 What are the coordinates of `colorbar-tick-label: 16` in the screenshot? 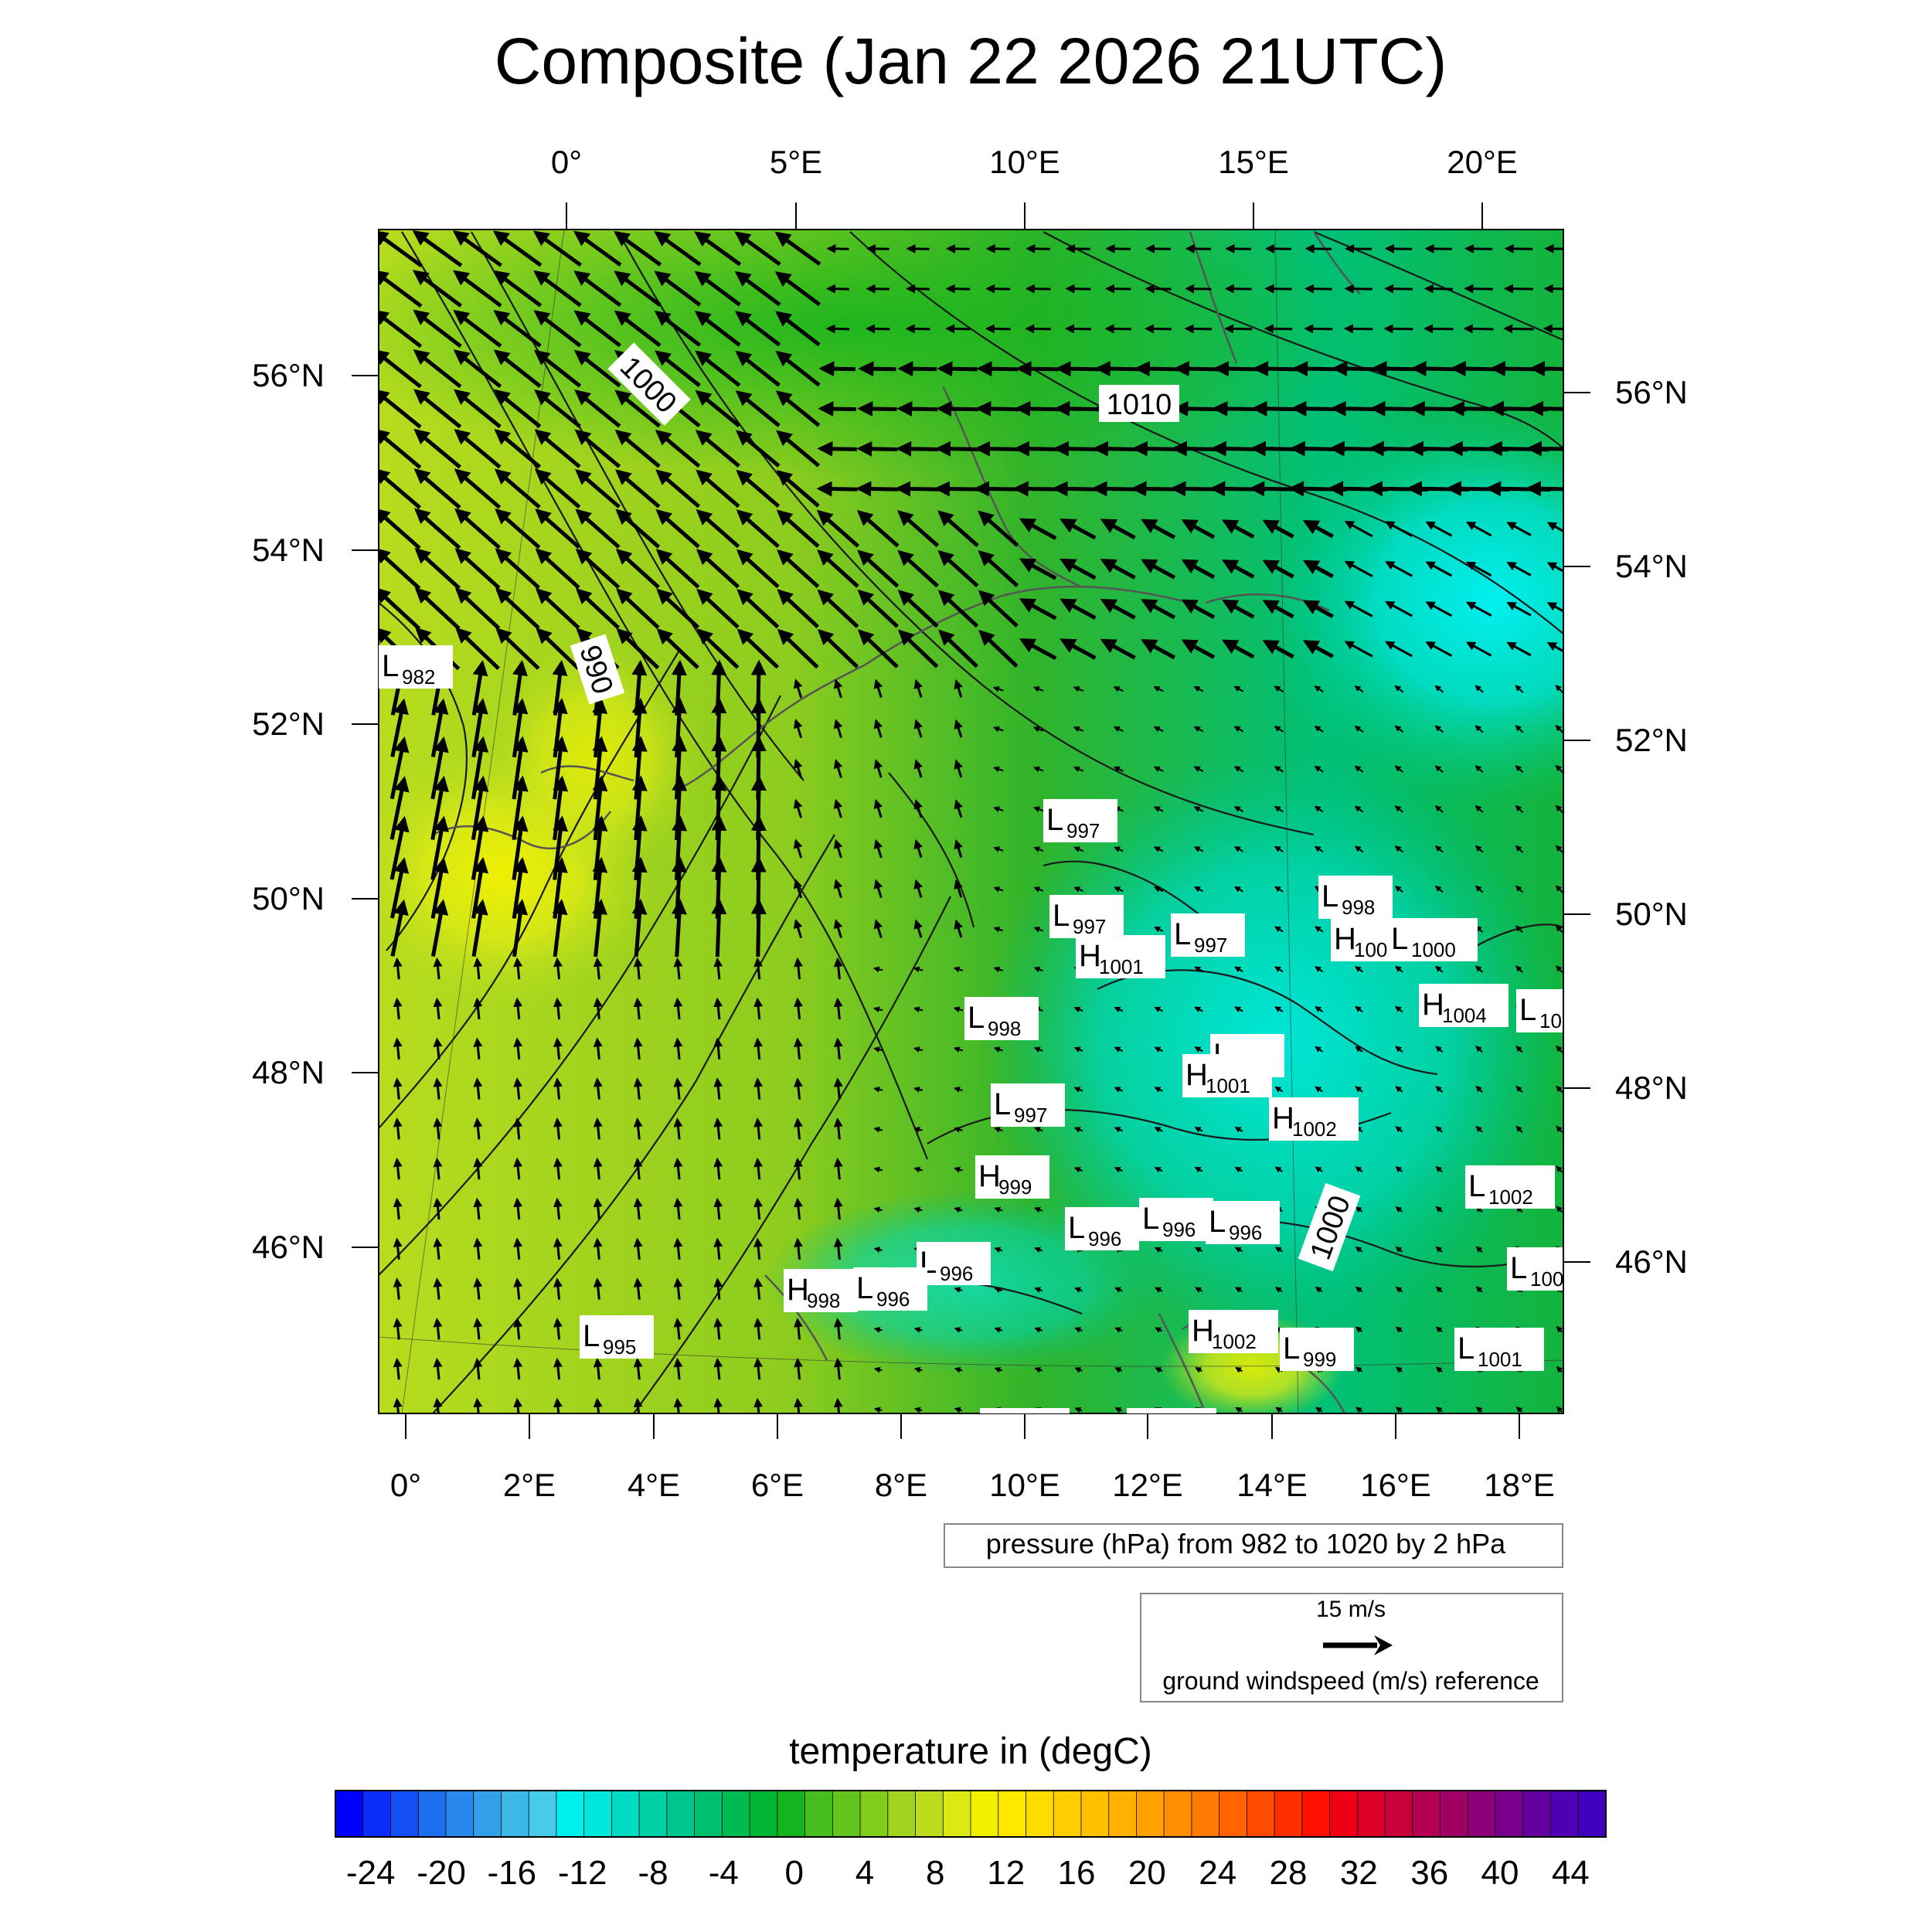 It's located at (1077, 1873).